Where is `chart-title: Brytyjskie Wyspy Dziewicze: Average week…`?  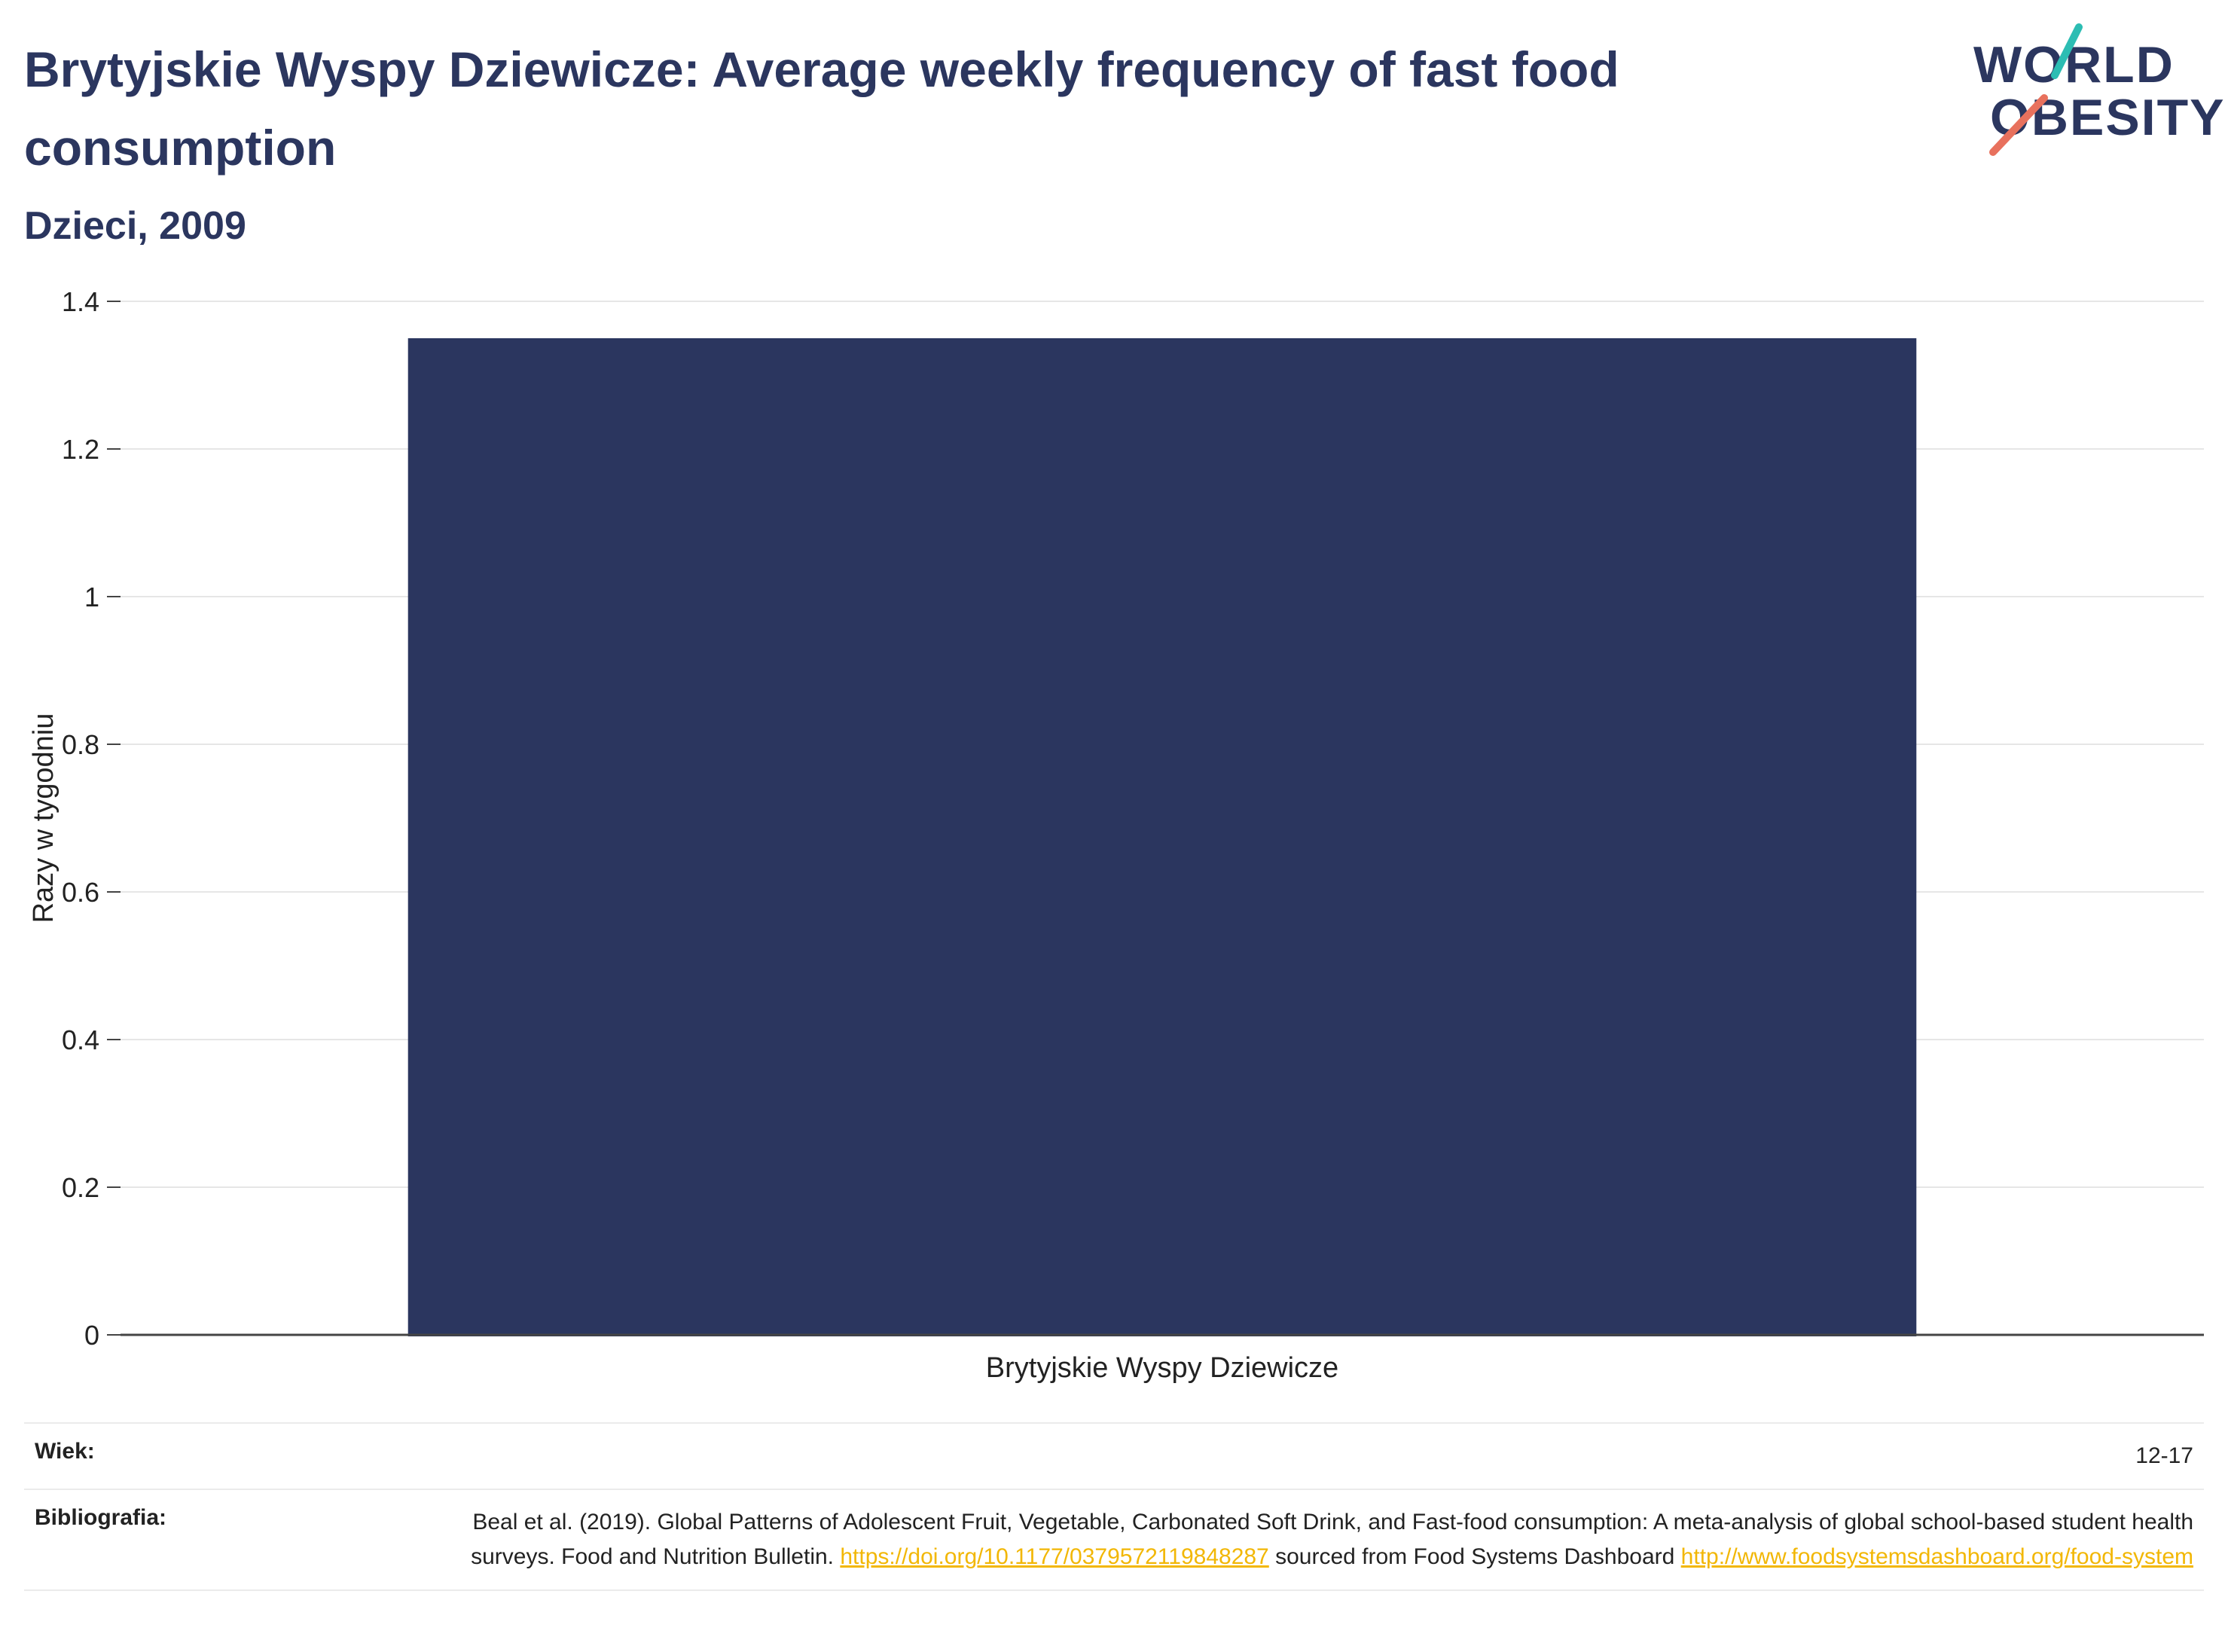 chart-title: Brytyjskie Wyspy Dziewicze: Average week… is located at coordinates (821, 108).